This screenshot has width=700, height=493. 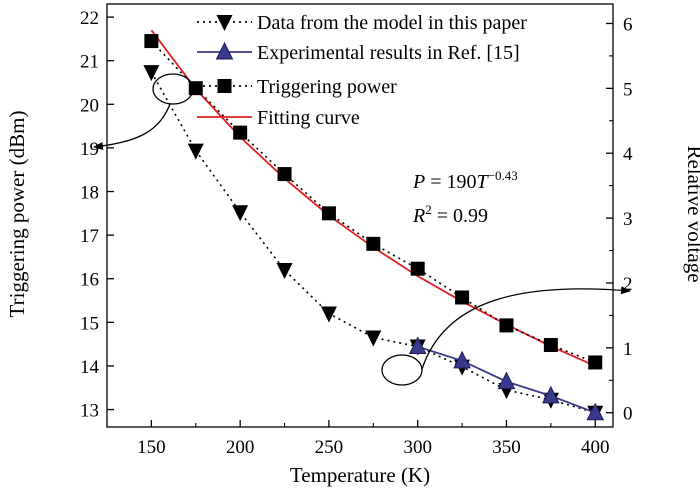 I want to click on right-y-tick-label: 0, so click(x=628, y=414).